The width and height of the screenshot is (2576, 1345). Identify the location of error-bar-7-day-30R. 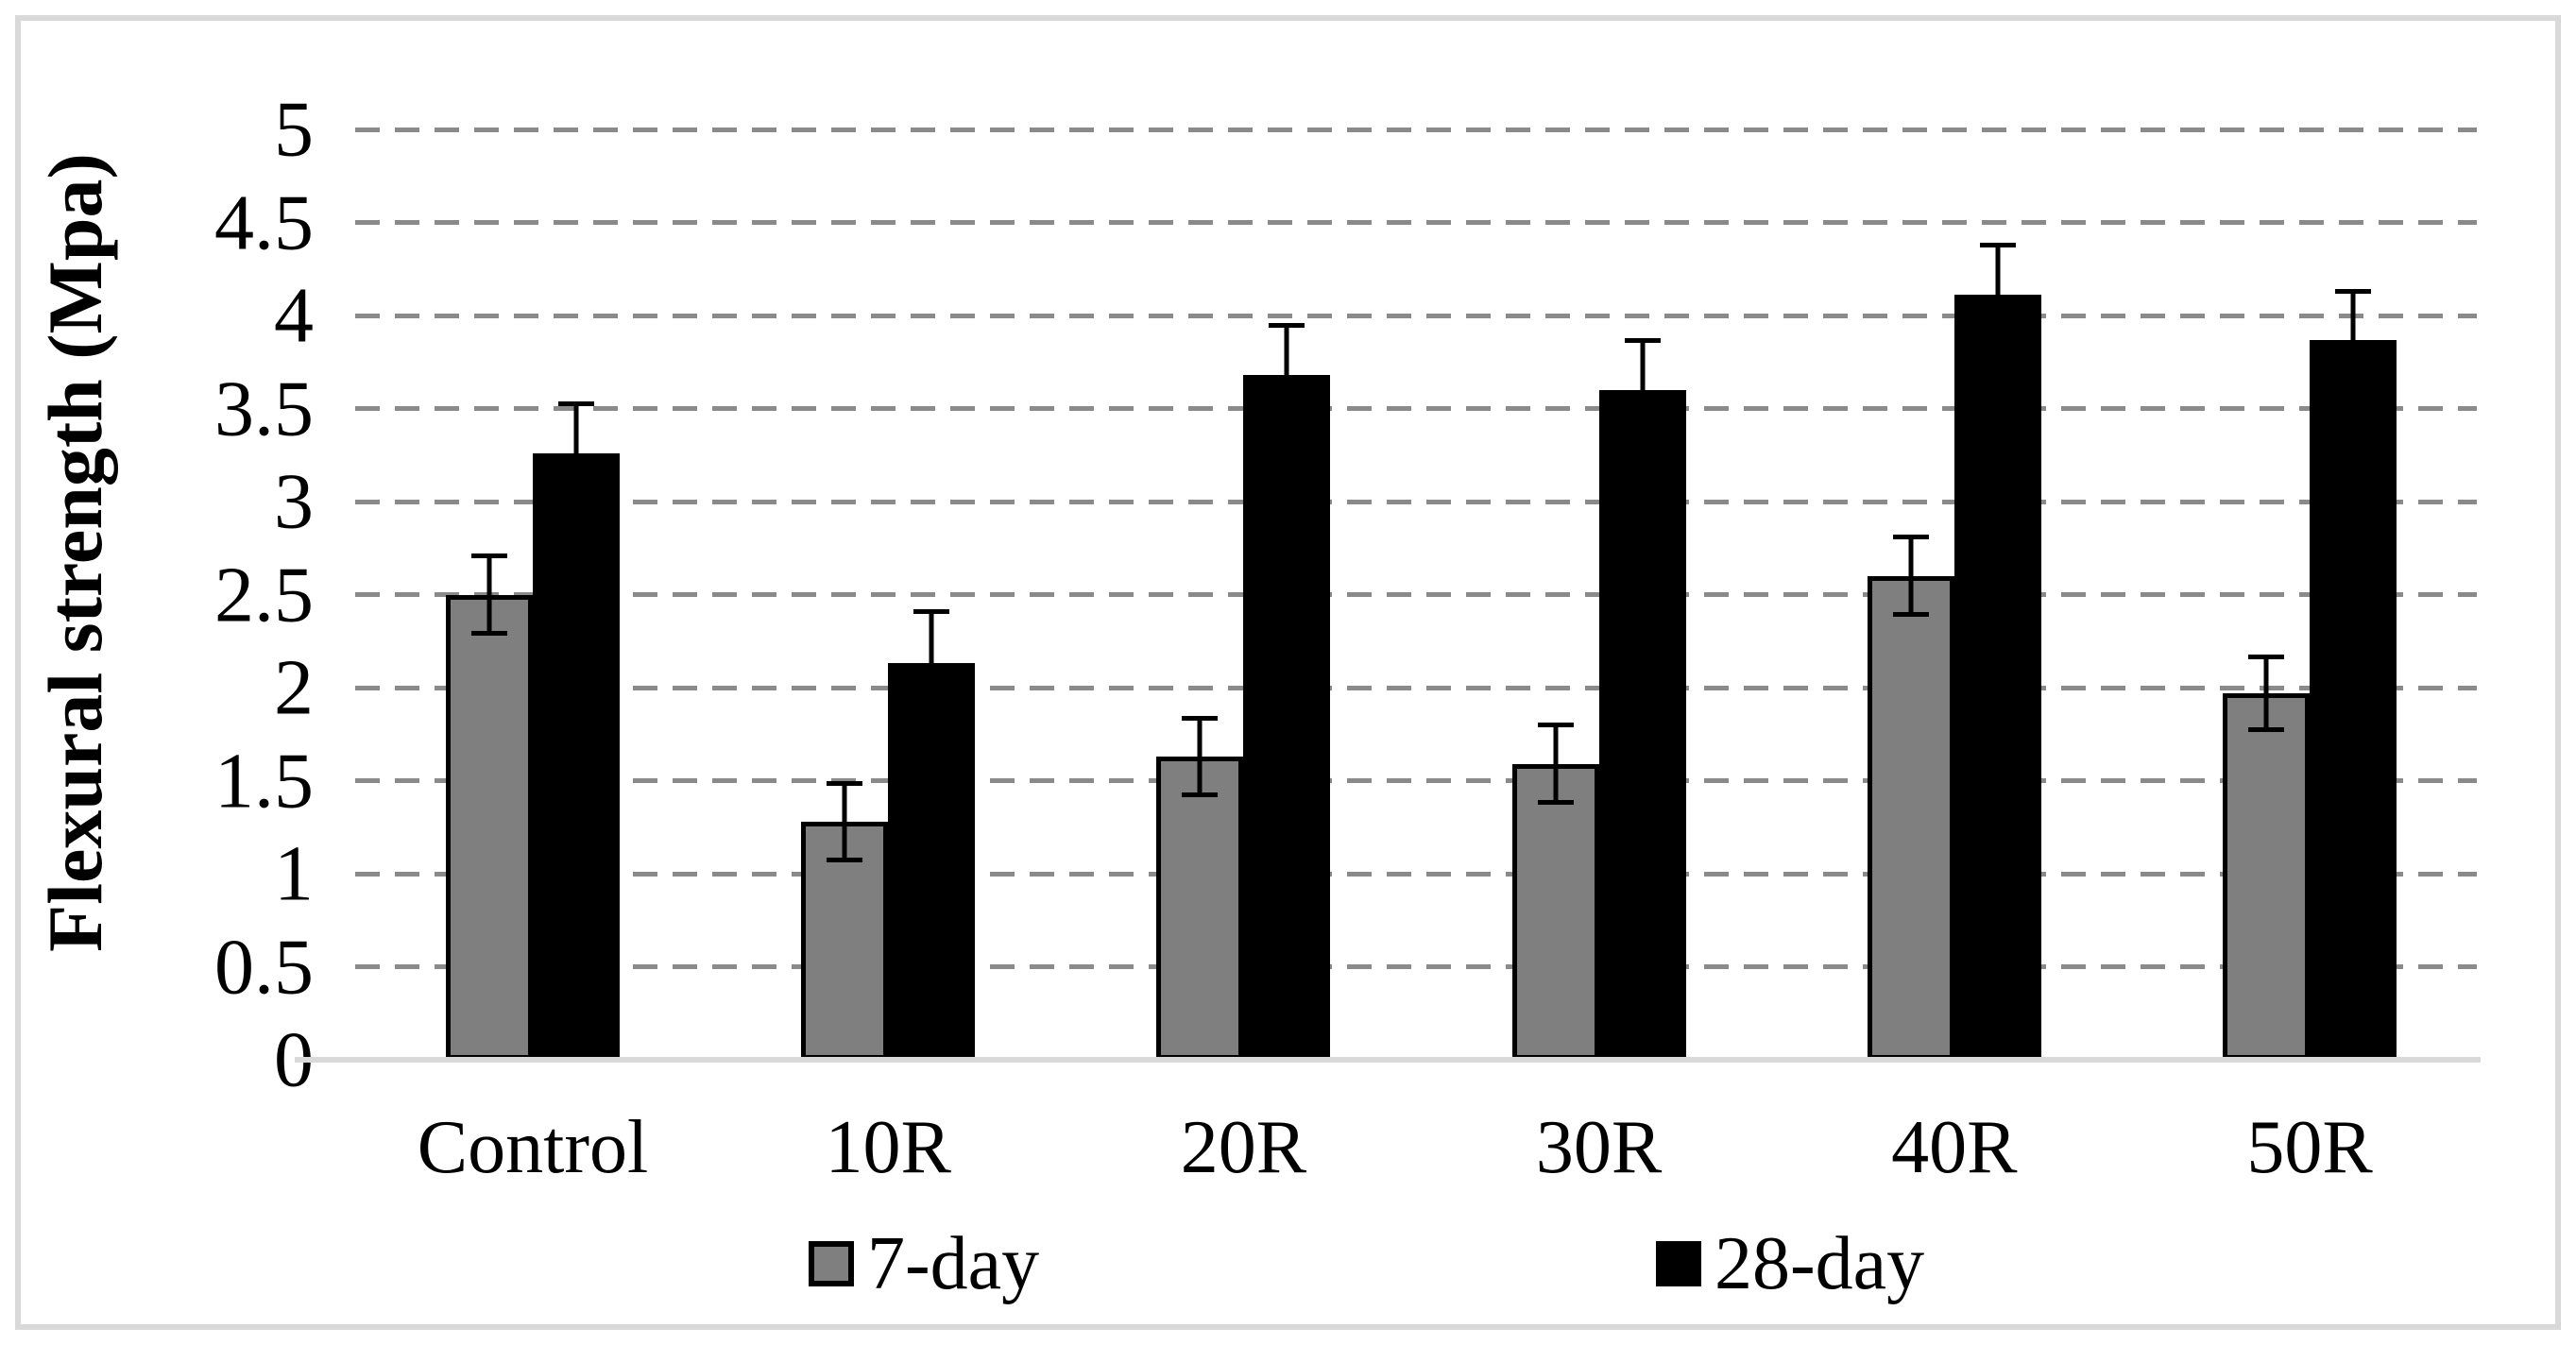
(1556, 764).